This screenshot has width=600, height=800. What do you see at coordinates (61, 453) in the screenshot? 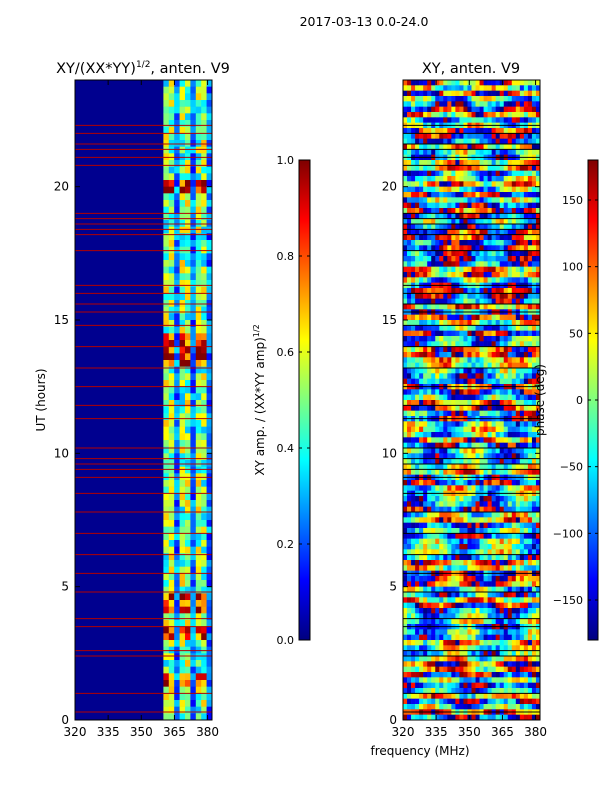
I see `amplitude-y-tick-label: 10` at bounding box center [61, 453].